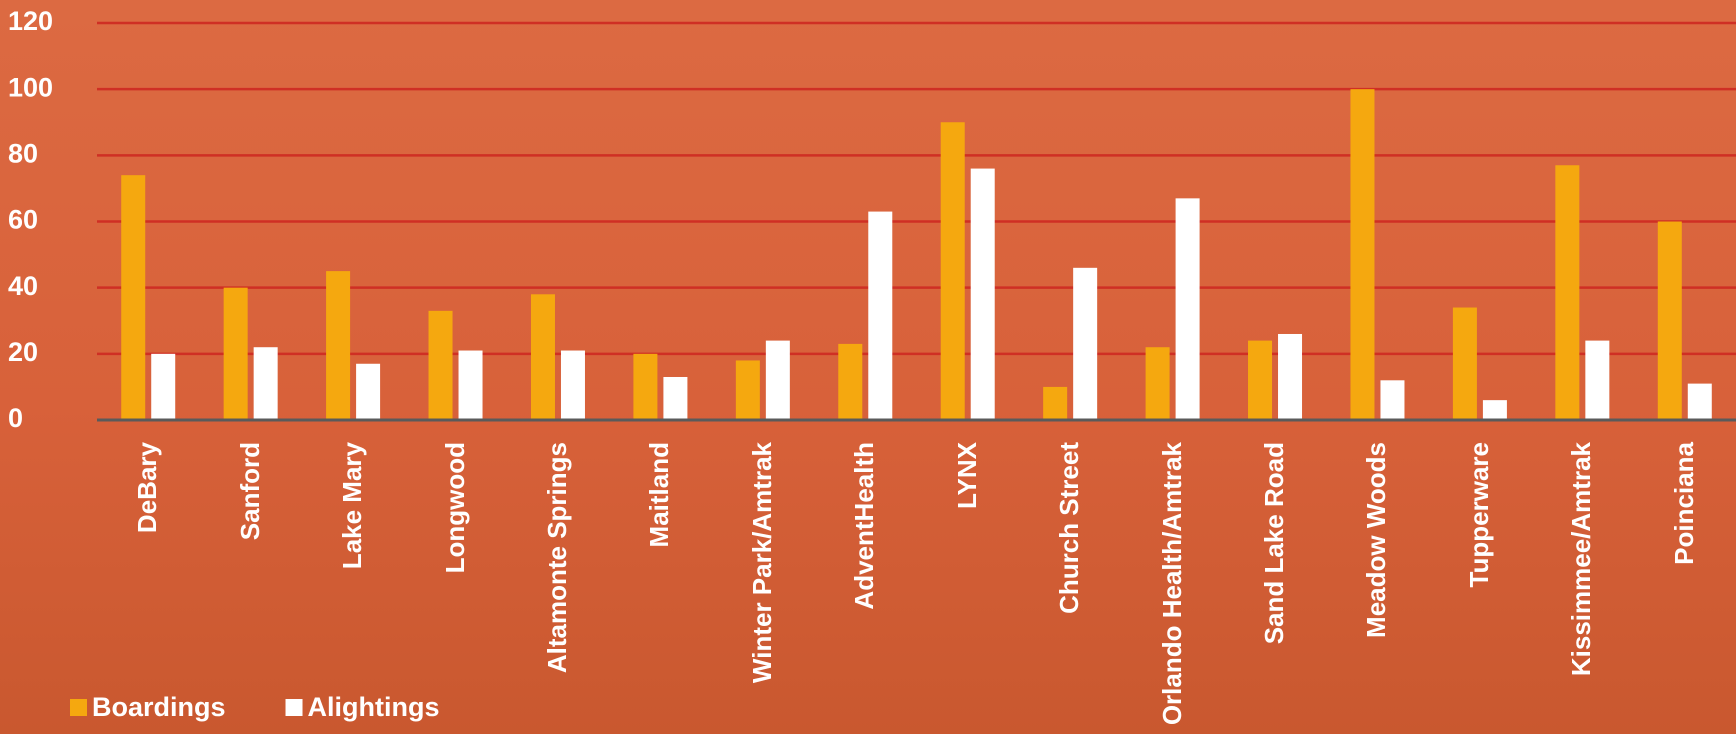 This screenshot has height=734, width=1736. What do you see at coordinates (352, 506) in the screenshot?
I see `x-tick-label: Lake Mary` at bounding box center [352, 506].